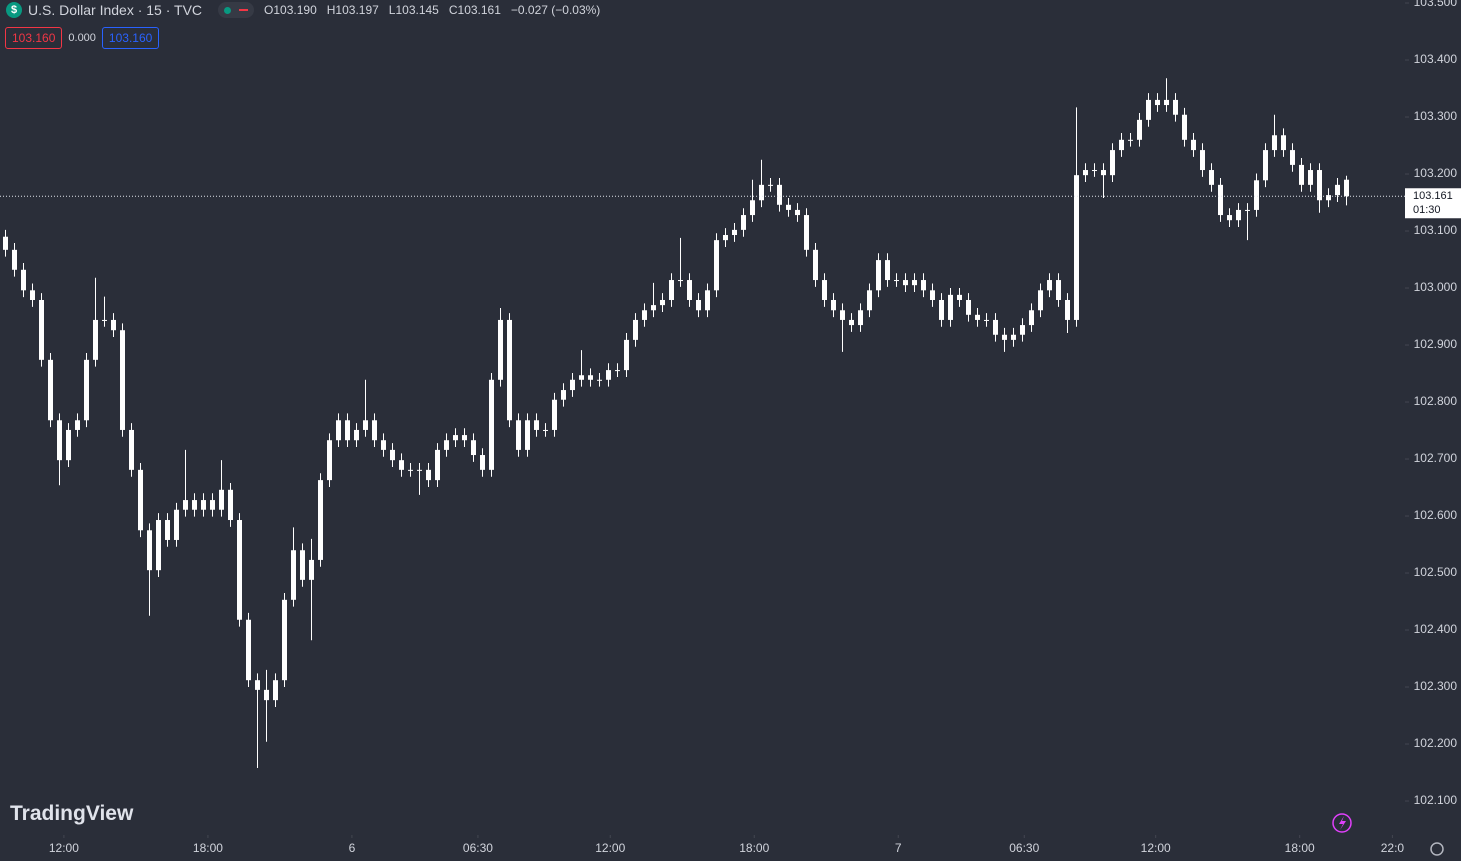  What do you see at coordinates (82, 38) in the screenshot?
I see `trade-buttons: 103.160 0.000 103.160` at bounding box center [82, 38].